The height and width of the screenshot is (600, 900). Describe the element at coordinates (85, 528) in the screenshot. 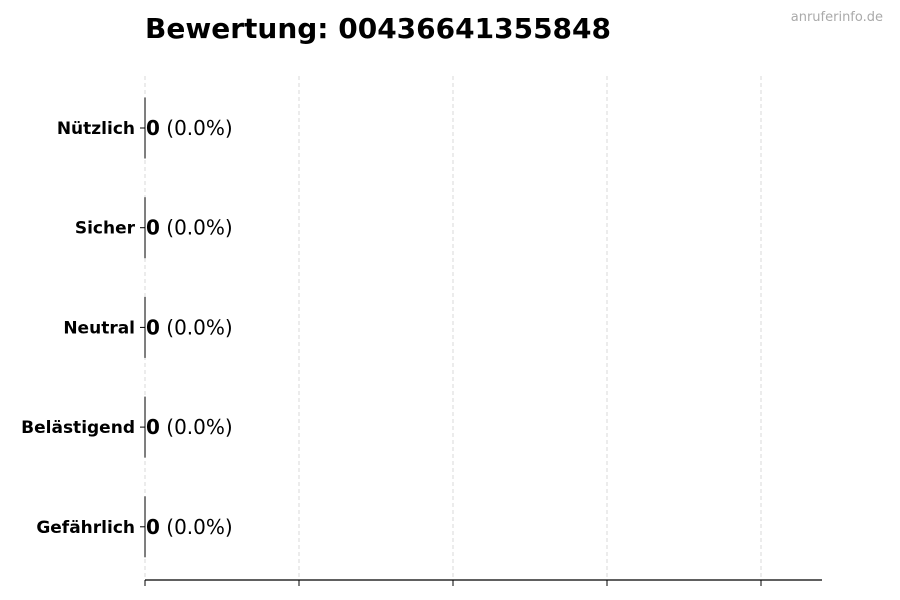

I see `y-tick-label: Gefährlich` at that location.